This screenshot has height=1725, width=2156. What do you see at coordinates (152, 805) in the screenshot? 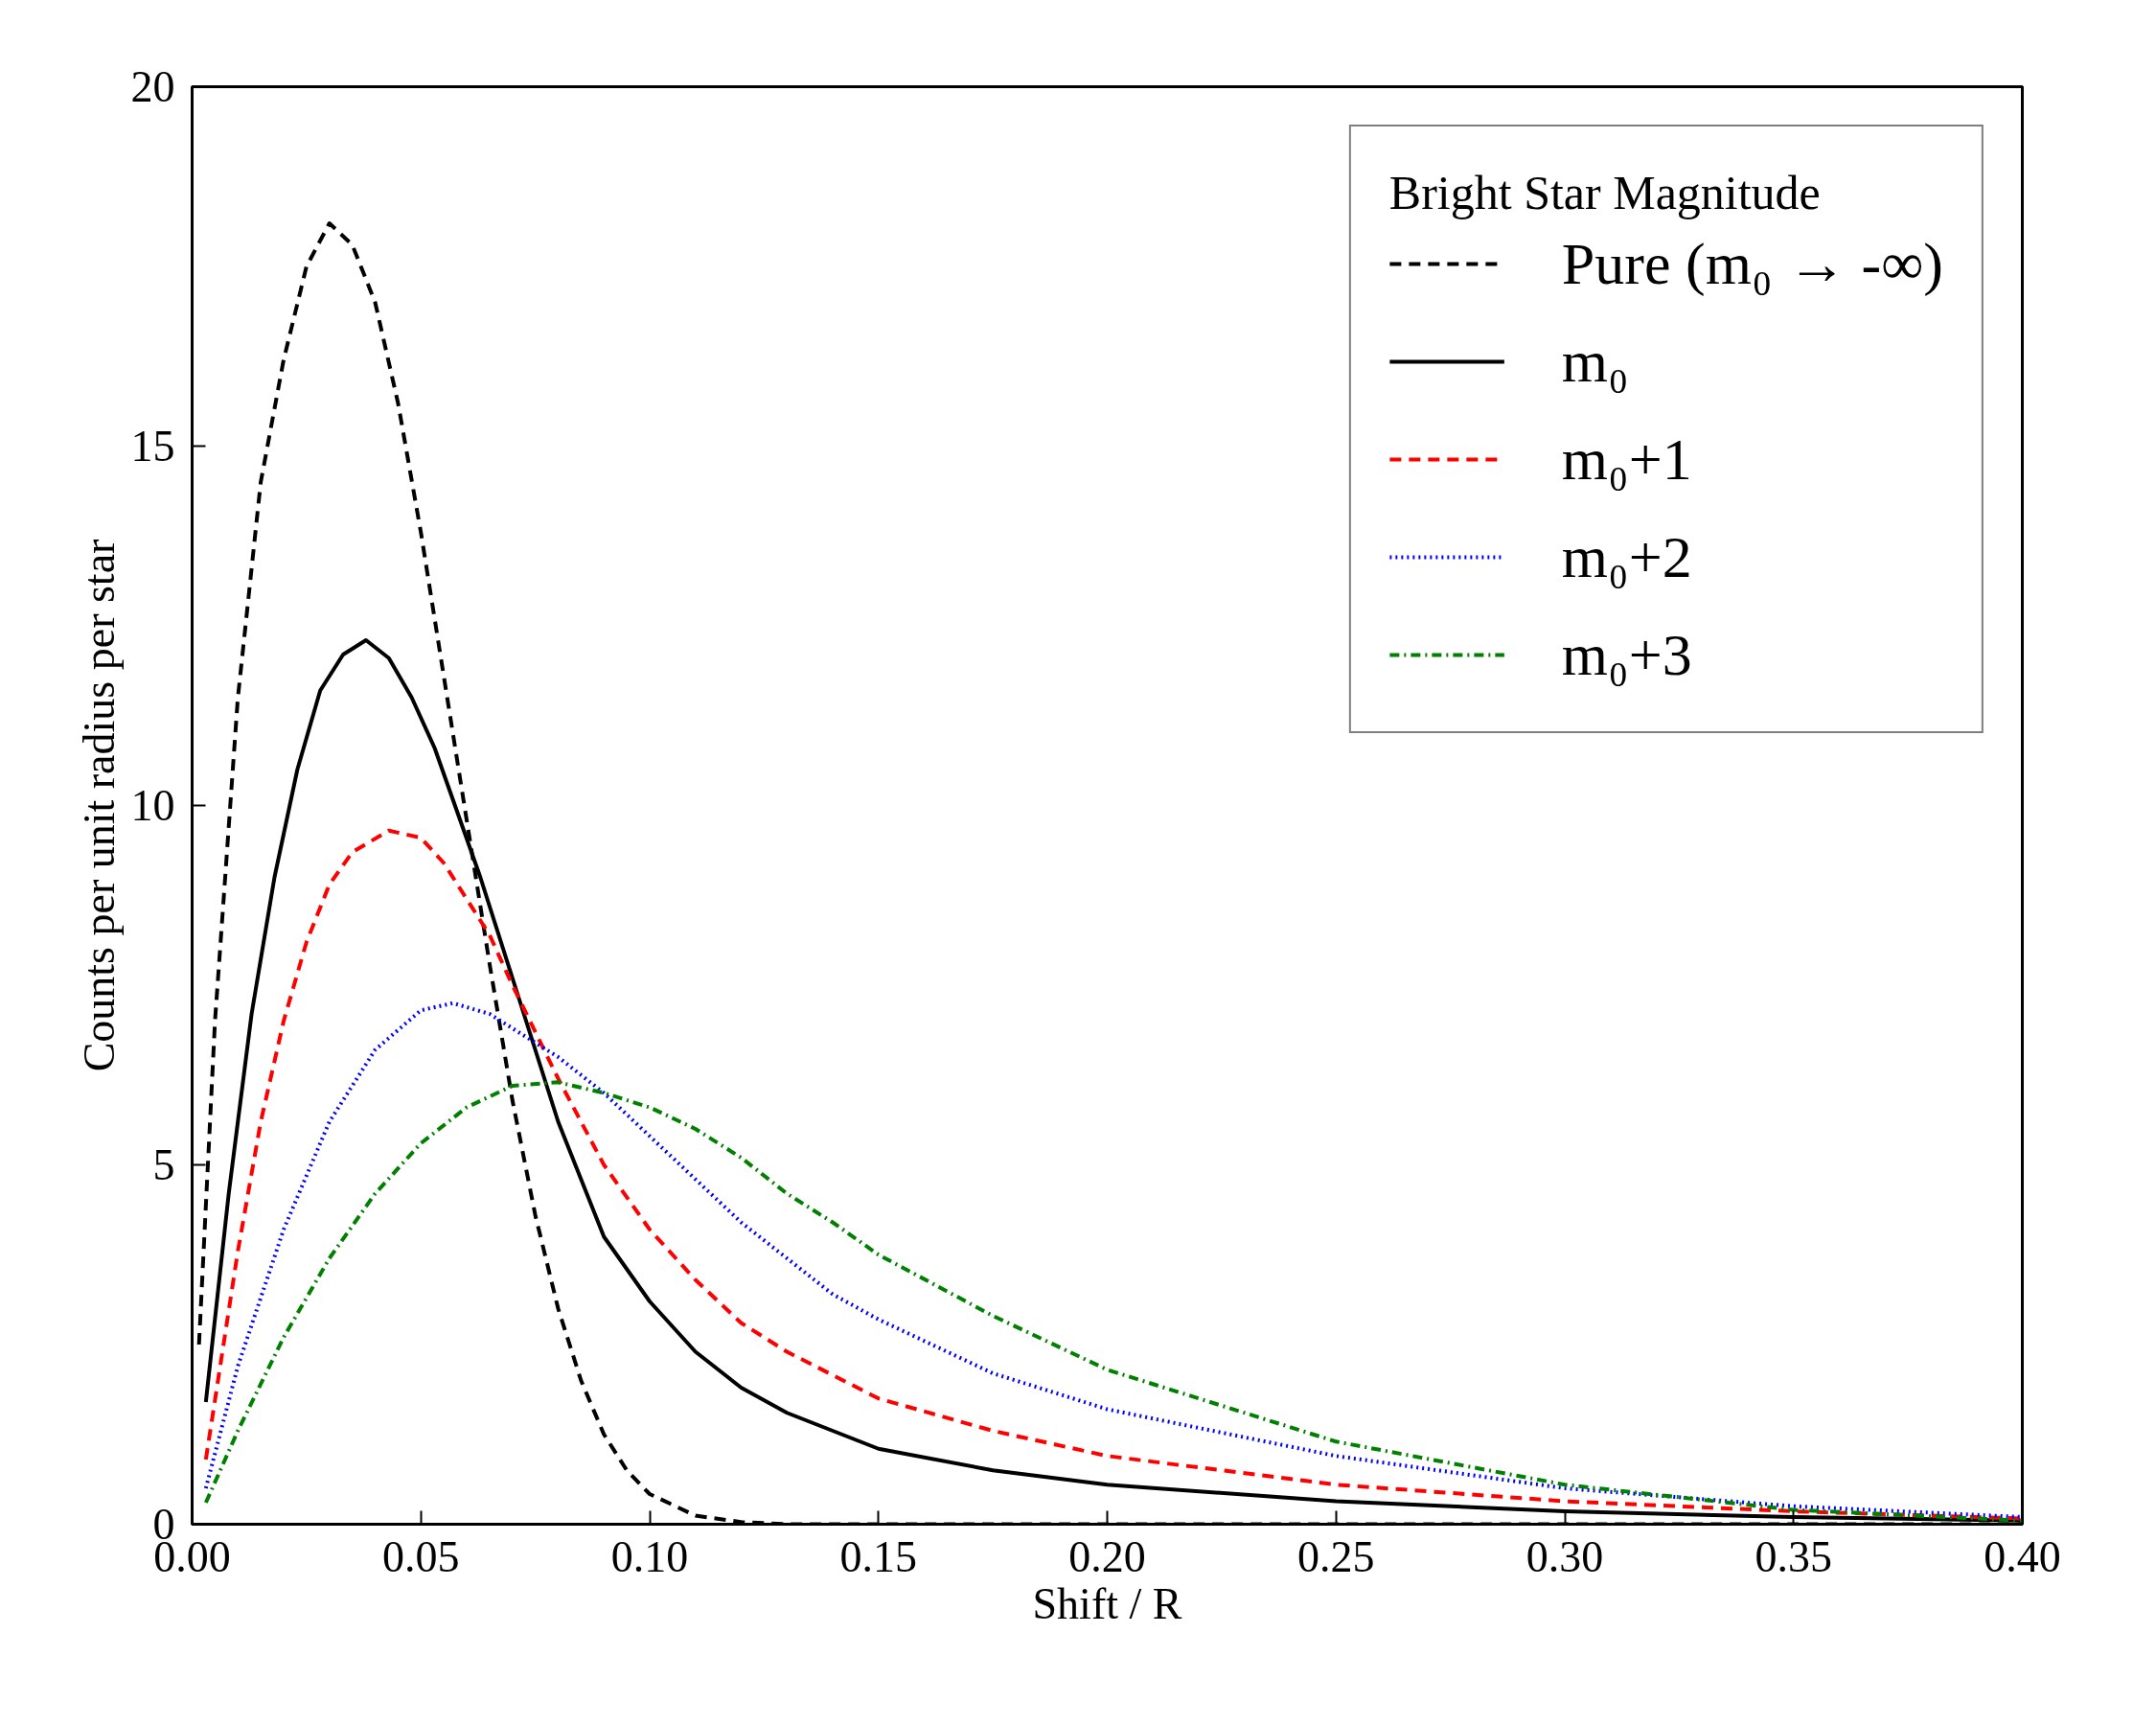
I see `y-tick-label: 10` at bounding box center [152, 805].